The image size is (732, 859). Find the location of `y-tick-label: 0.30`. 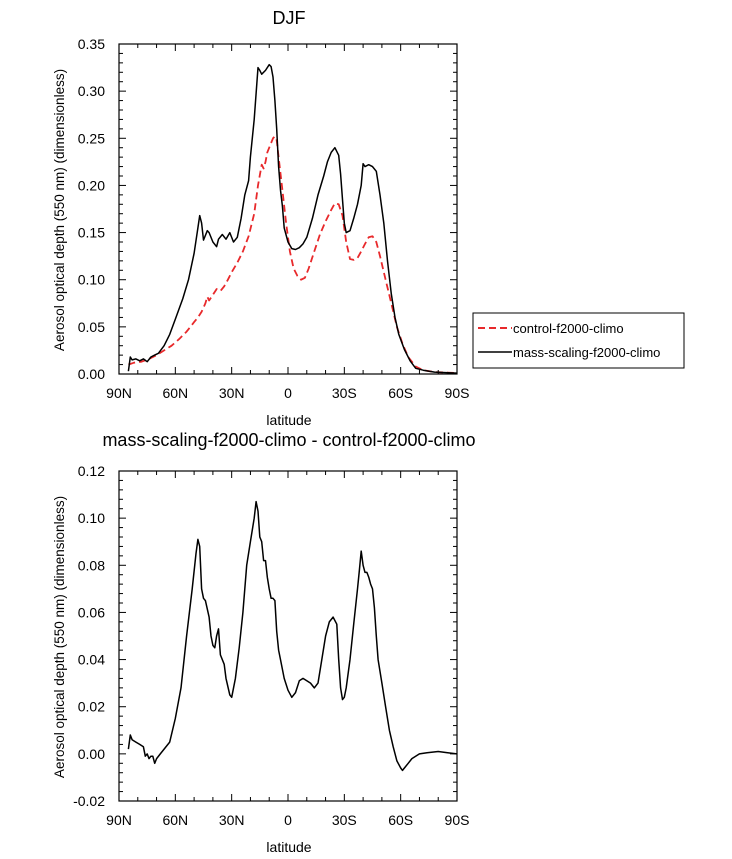

y-tick-label: 0.30 is located at coordinates (91, 91).